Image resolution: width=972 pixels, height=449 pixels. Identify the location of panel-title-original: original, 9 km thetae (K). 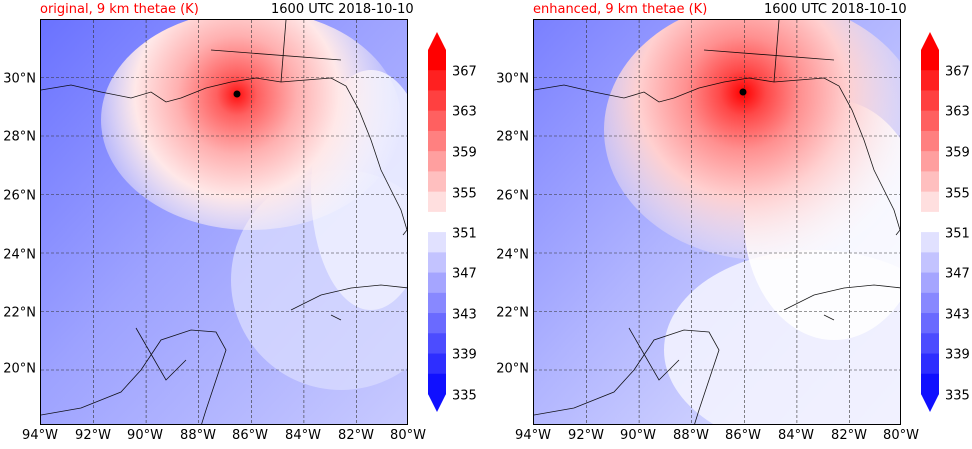
(119, 9).